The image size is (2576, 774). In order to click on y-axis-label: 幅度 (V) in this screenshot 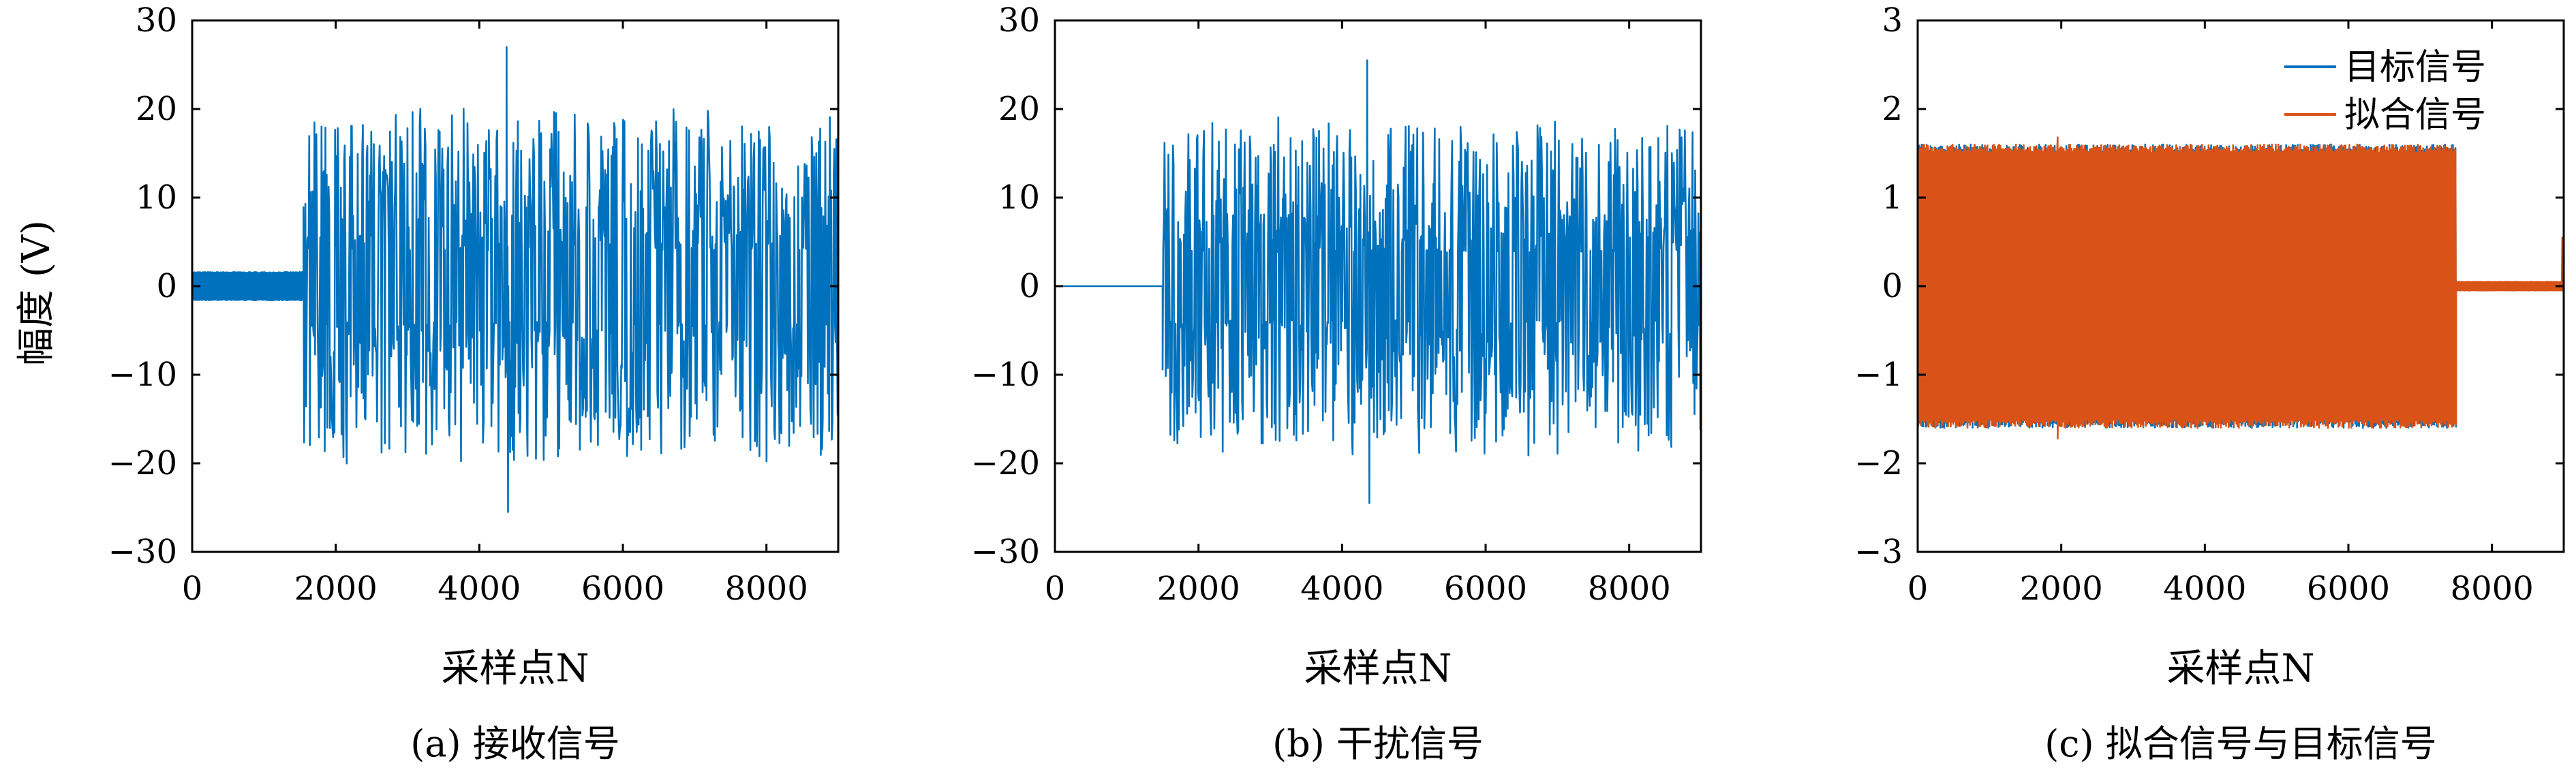, I will do `click(36, 293)`.